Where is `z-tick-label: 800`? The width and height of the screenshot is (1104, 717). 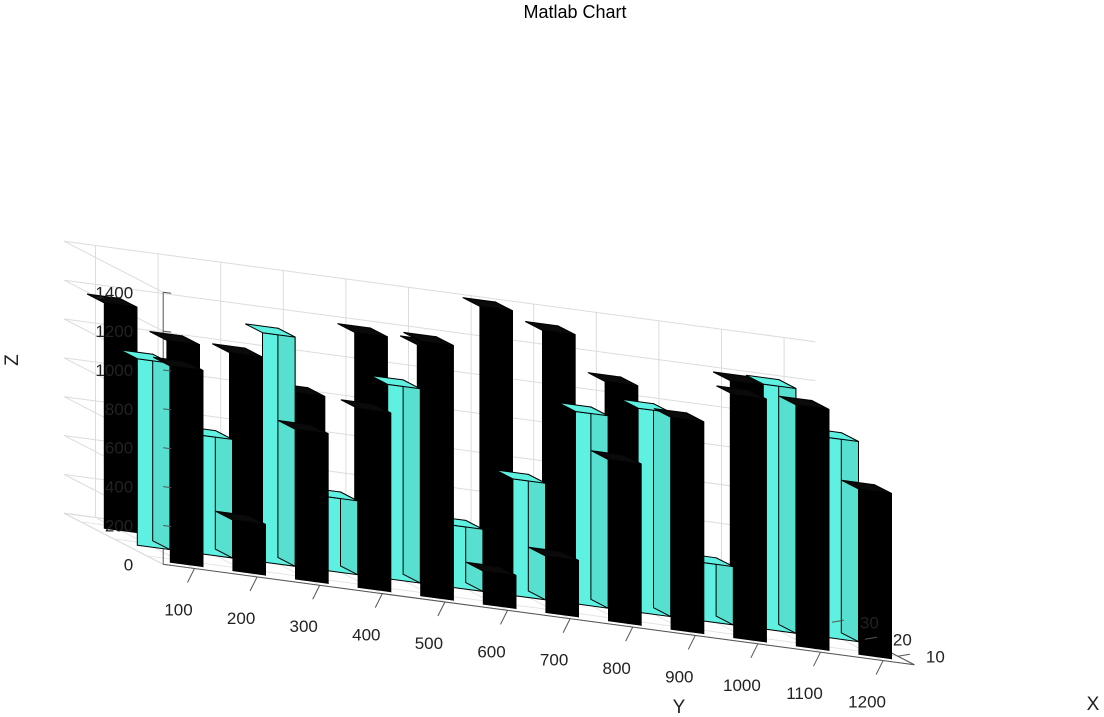
z-tick-label: 800 is located at coordinates (119, 409).